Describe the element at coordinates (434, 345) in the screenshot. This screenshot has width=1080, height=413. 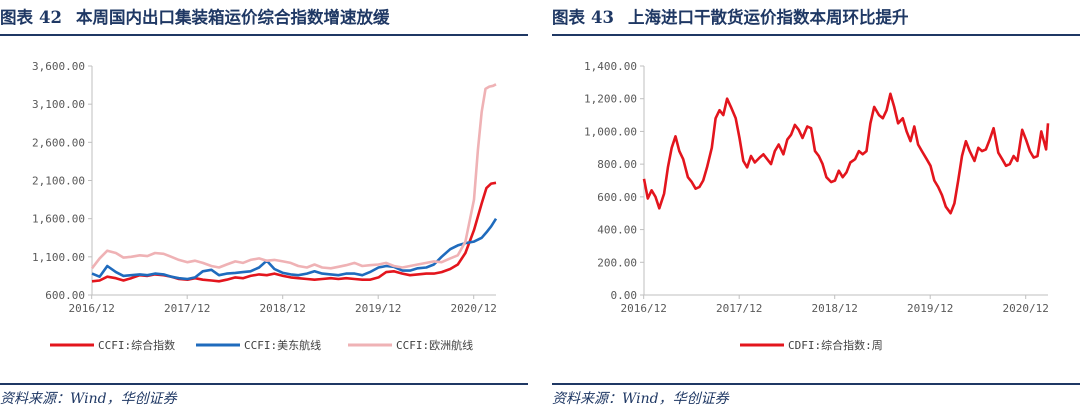
I see `legend-label: CCFI:欧洲航线` at that location.